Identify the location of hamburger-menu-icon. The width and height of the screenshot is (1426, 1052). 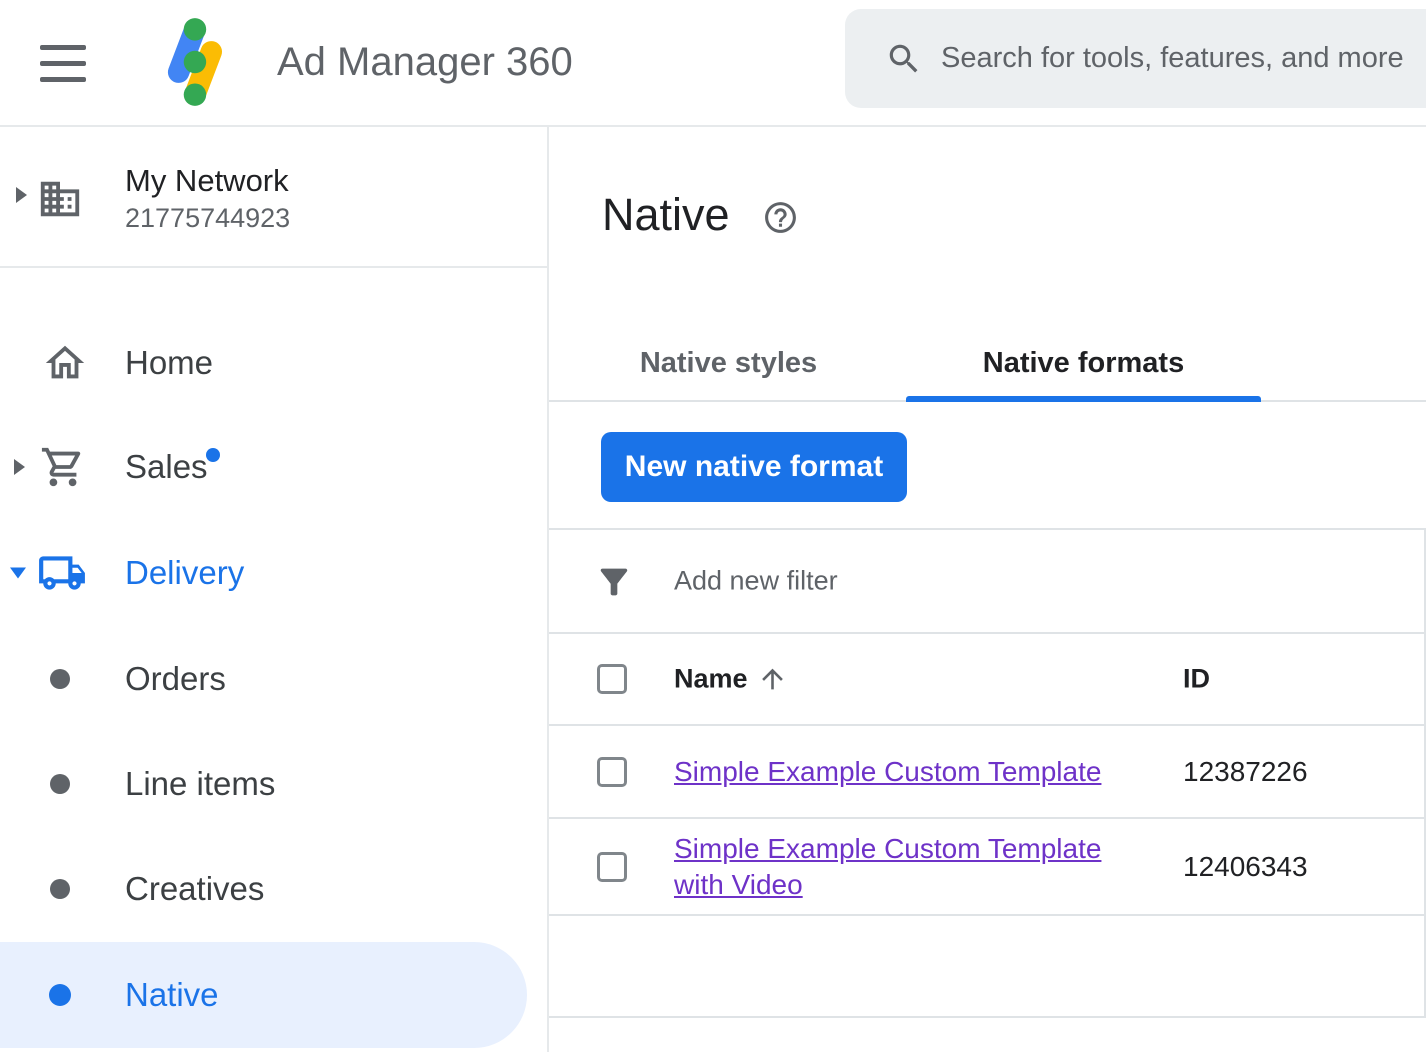
(63, 63).